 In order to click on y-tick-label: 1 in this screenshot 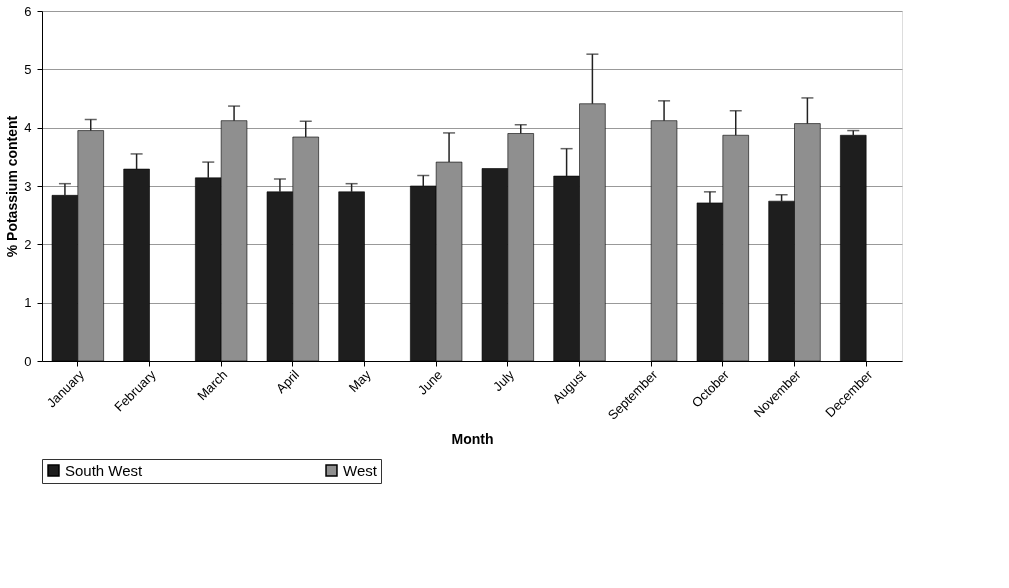, I will do `click(28, 303)`.